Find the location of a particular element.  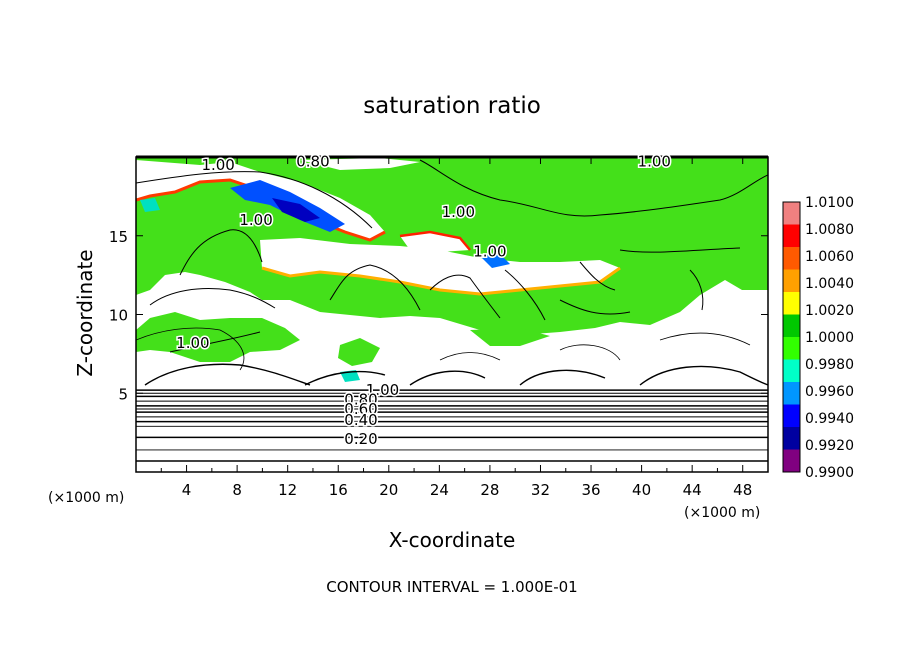

x-tick-label: 48 is located at coordinates (742, 490).